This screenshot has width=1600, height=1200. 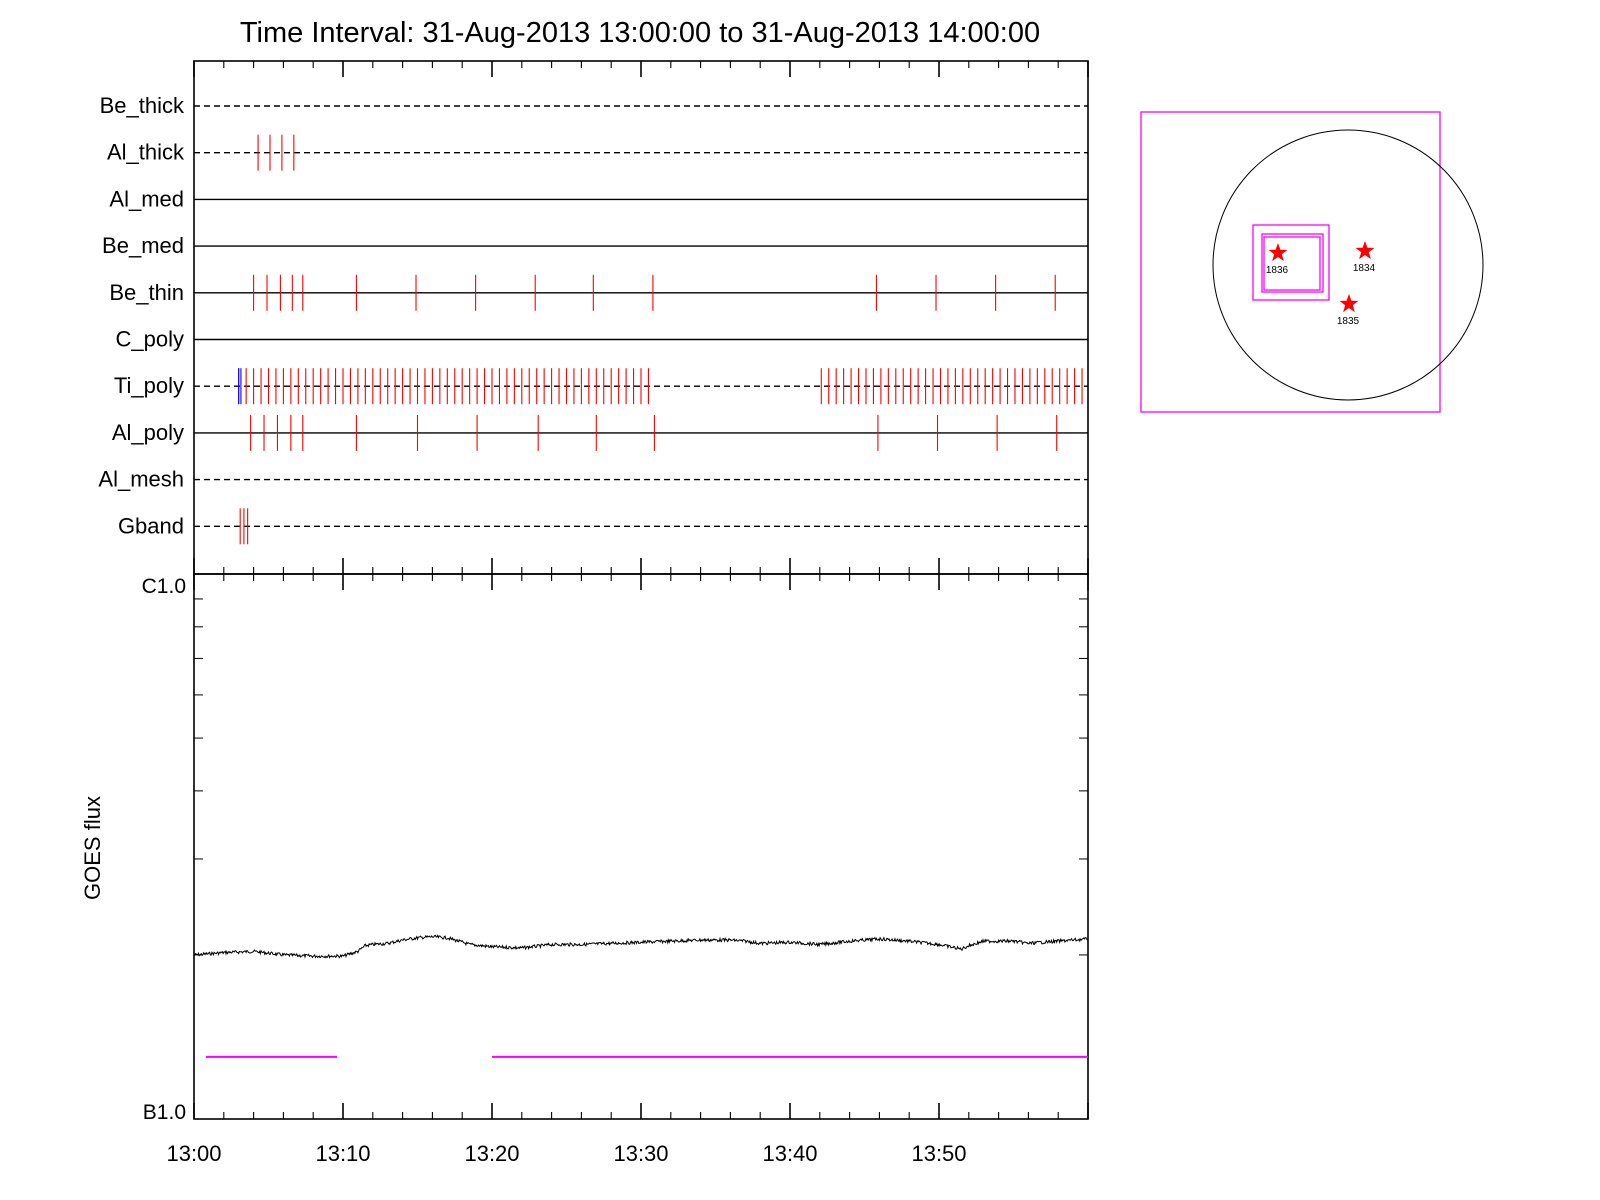 What do you see at coordinates (566, 1153) in the screenshot?
I see `x-tick-labels: 13:00 13:10 13:20 13:30 13:40 13:50` at bounding box center [566, 1153].